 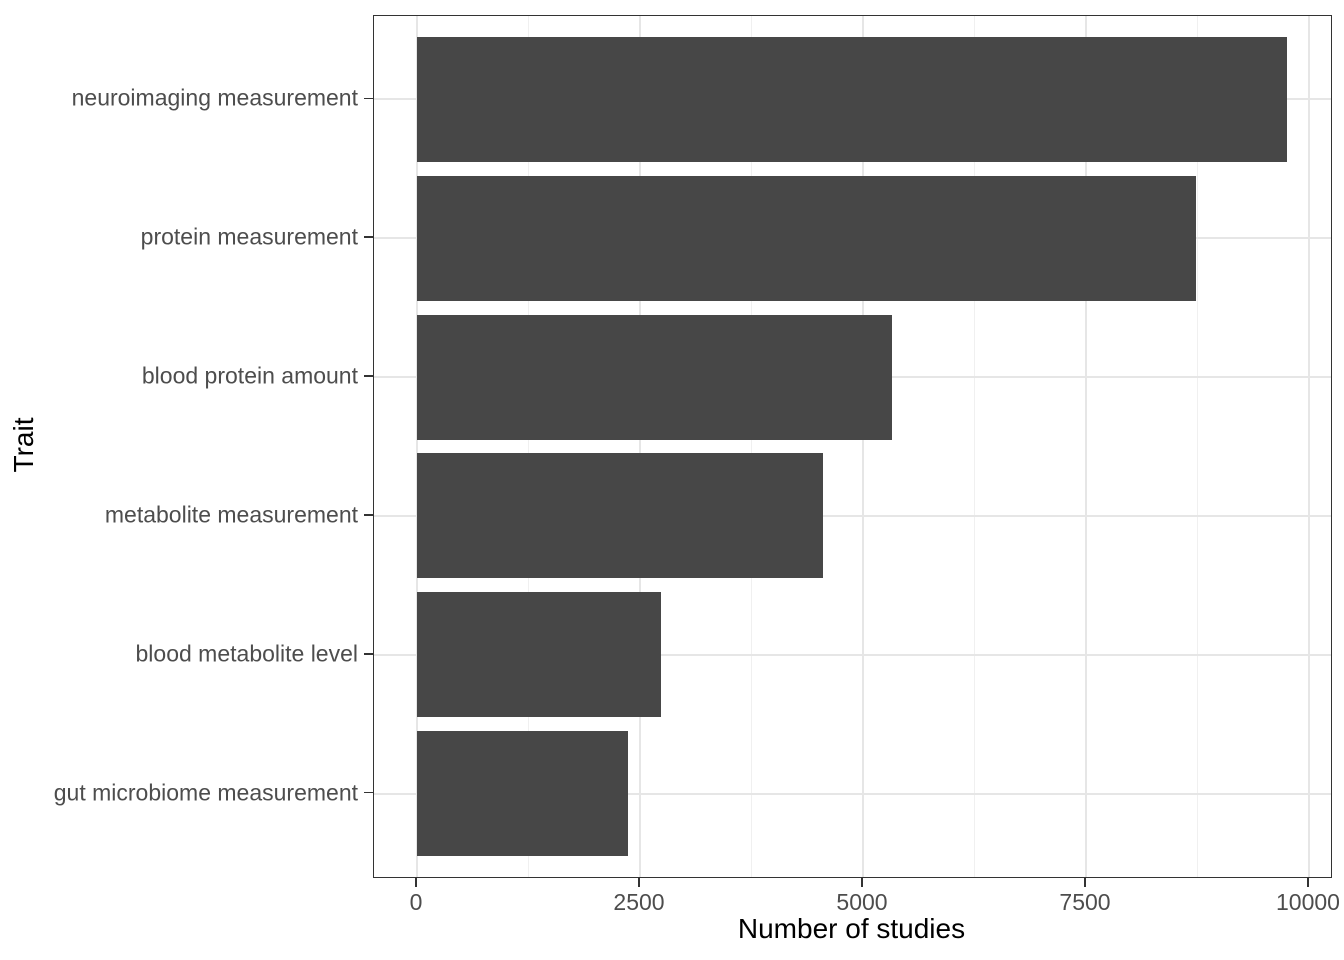 I want to click on x-tick-label: 0, so click(x=416, y=902).